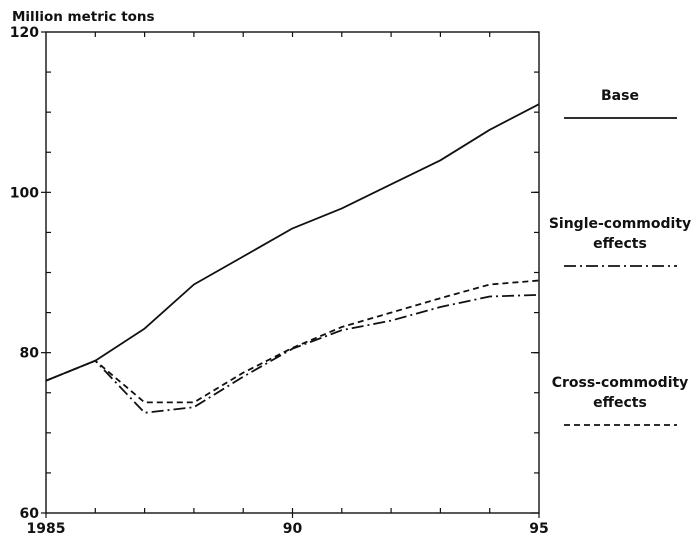 This screenshot has height=540, width=696. What do you see at coordinates (620, 224) in the screenshot?
I see `legend-label: Single-commodity` at bounding box center [620, 224].